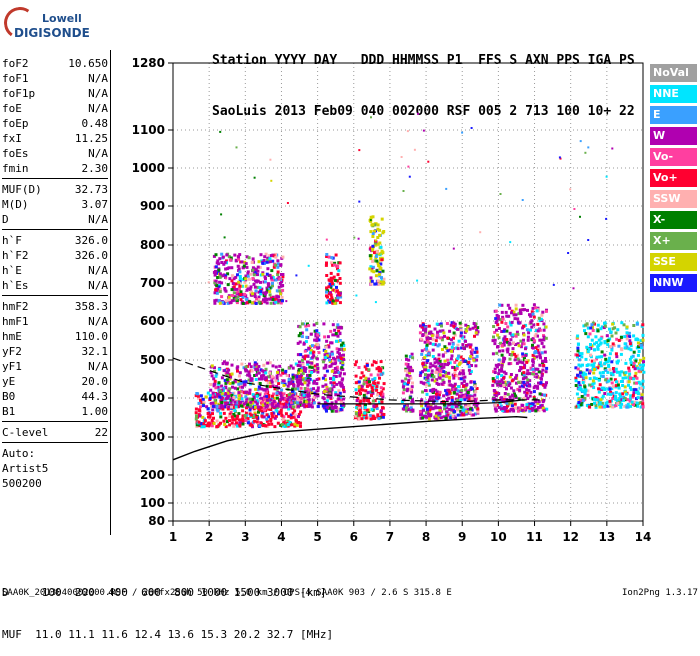  I want to click on param-value: 3.07, so click(95, 204).